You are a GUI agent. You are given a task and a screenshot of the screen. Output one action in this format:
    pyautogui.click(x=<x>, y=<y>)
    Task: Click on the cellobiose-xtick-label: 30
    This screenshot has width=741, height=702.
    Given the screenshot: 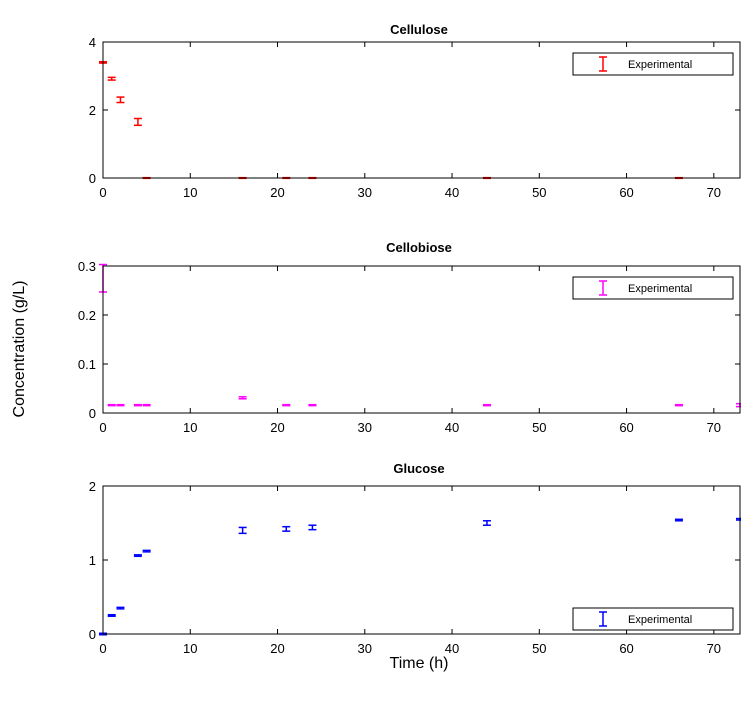 What is the action you would take?
    pyautogui.click(x=365, y=427)
    